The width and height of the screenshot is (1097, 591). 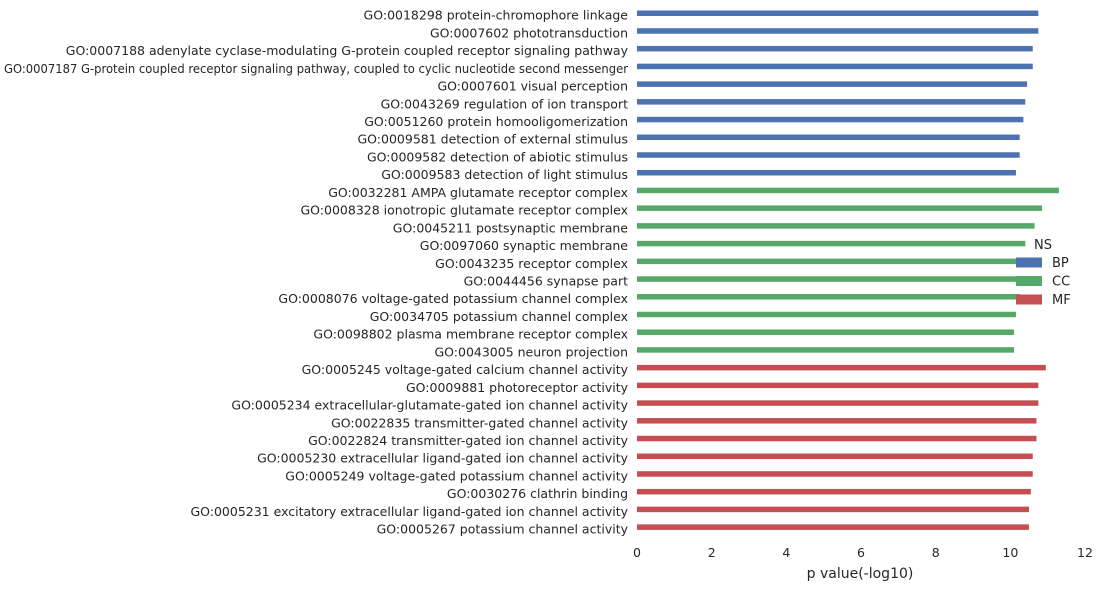 I want to click on legend-label-bp: BP, so click(x=1060, y=263).